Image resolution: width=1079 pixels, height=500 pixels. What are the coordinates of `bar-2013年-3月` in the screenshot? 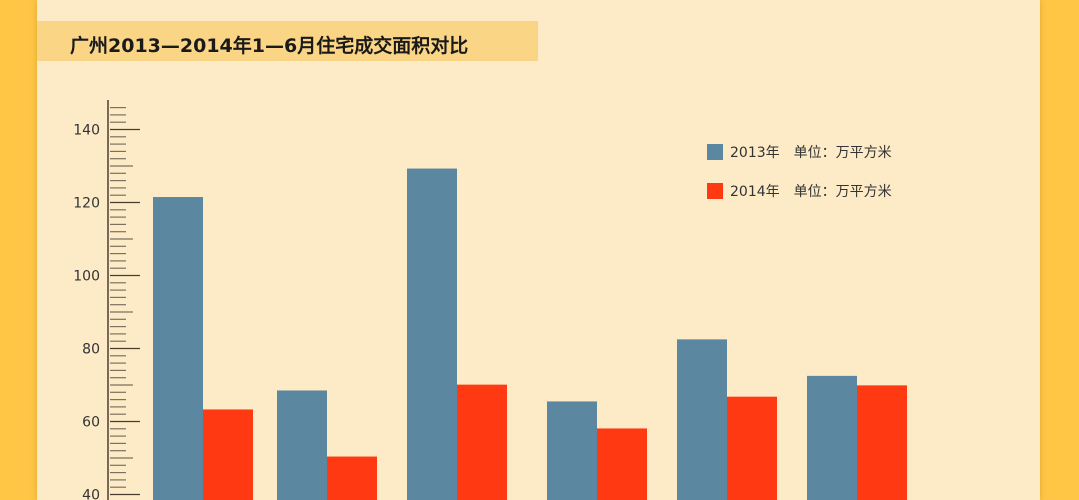 It's located at (432, 334).